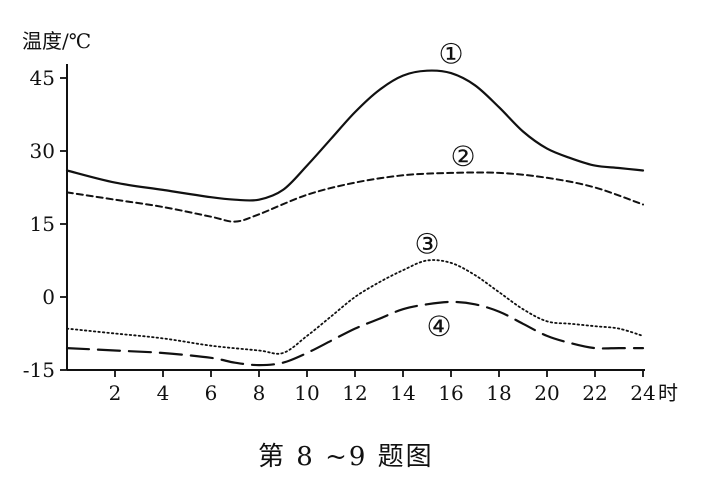 This screenshot has height=482, width=719. I want to click on x-tick-label: 4, so click(163, 393).